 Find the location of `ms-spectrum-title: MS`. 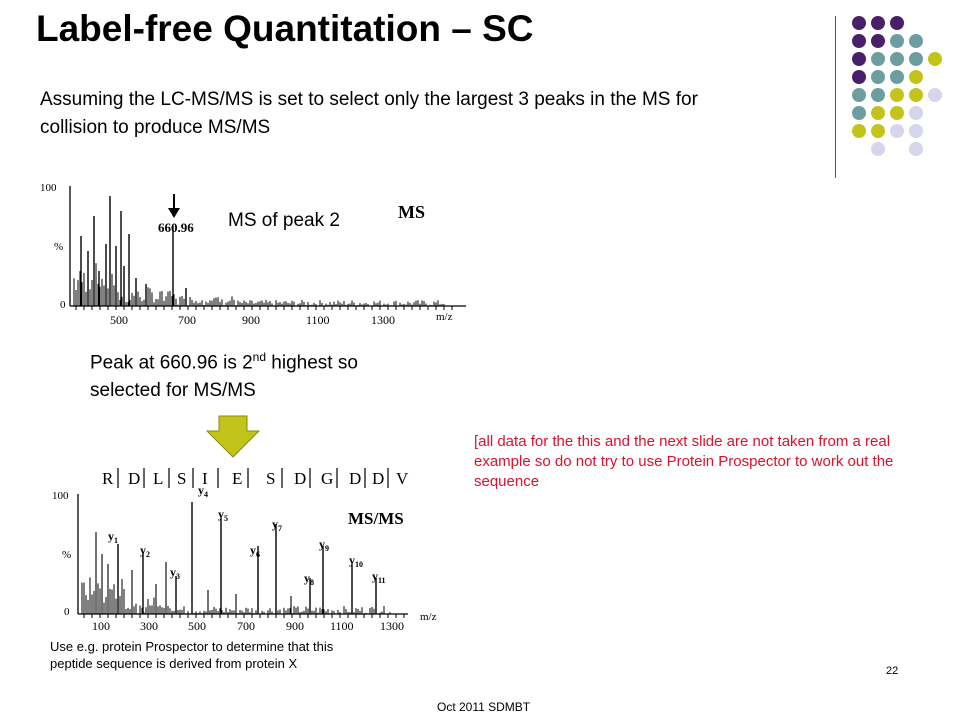

ms-spectrum-title: MS is located at coordinates (411, 212).